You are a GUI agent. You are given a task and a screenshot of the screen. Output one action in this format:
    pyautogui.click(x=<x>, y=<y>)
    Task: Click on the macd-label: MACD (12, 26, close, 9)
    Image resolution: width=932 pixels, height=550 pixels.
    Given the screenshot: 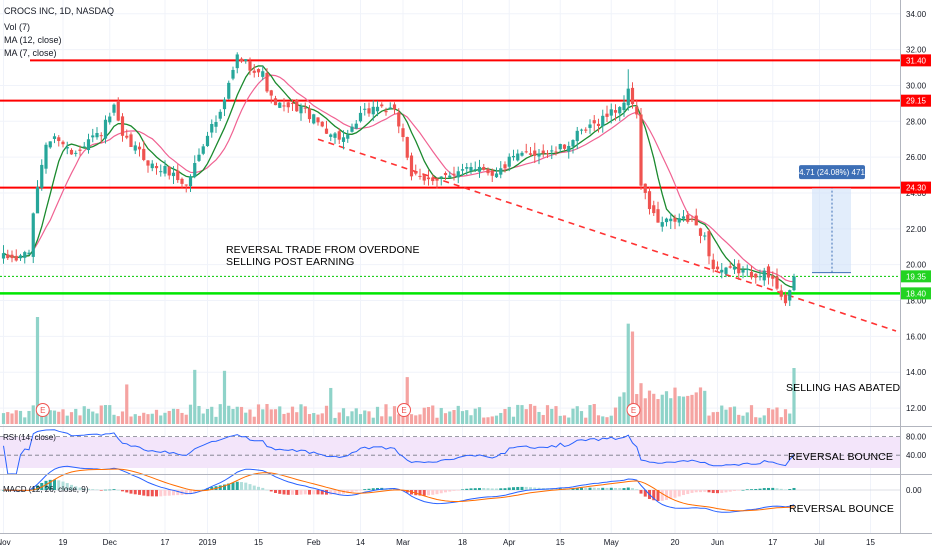 What is the action you would take?
    pyautogui.click(x=46, y=489)
    